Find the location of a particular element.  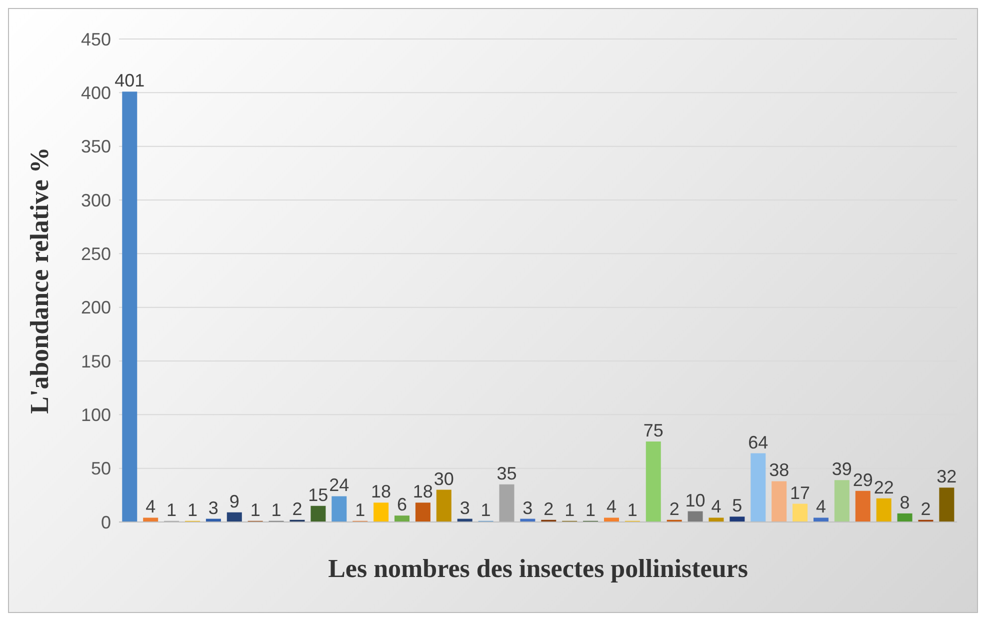

data-label: 22 is located at coordinates (884, 487).